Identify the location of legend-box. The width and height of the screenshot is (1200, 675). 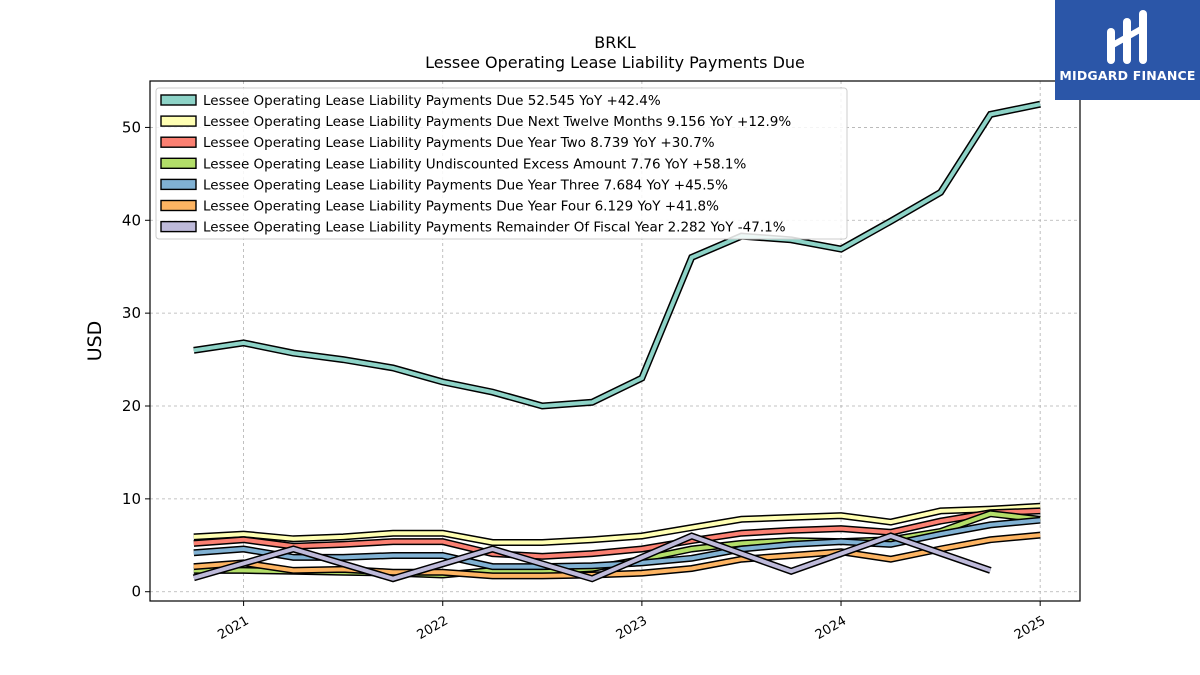
(501, 163).